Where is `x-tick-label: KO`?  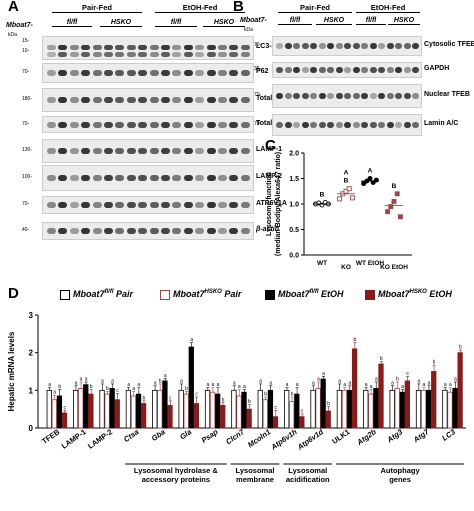
x-tick-label: KO is located at coordinates (346, 267).